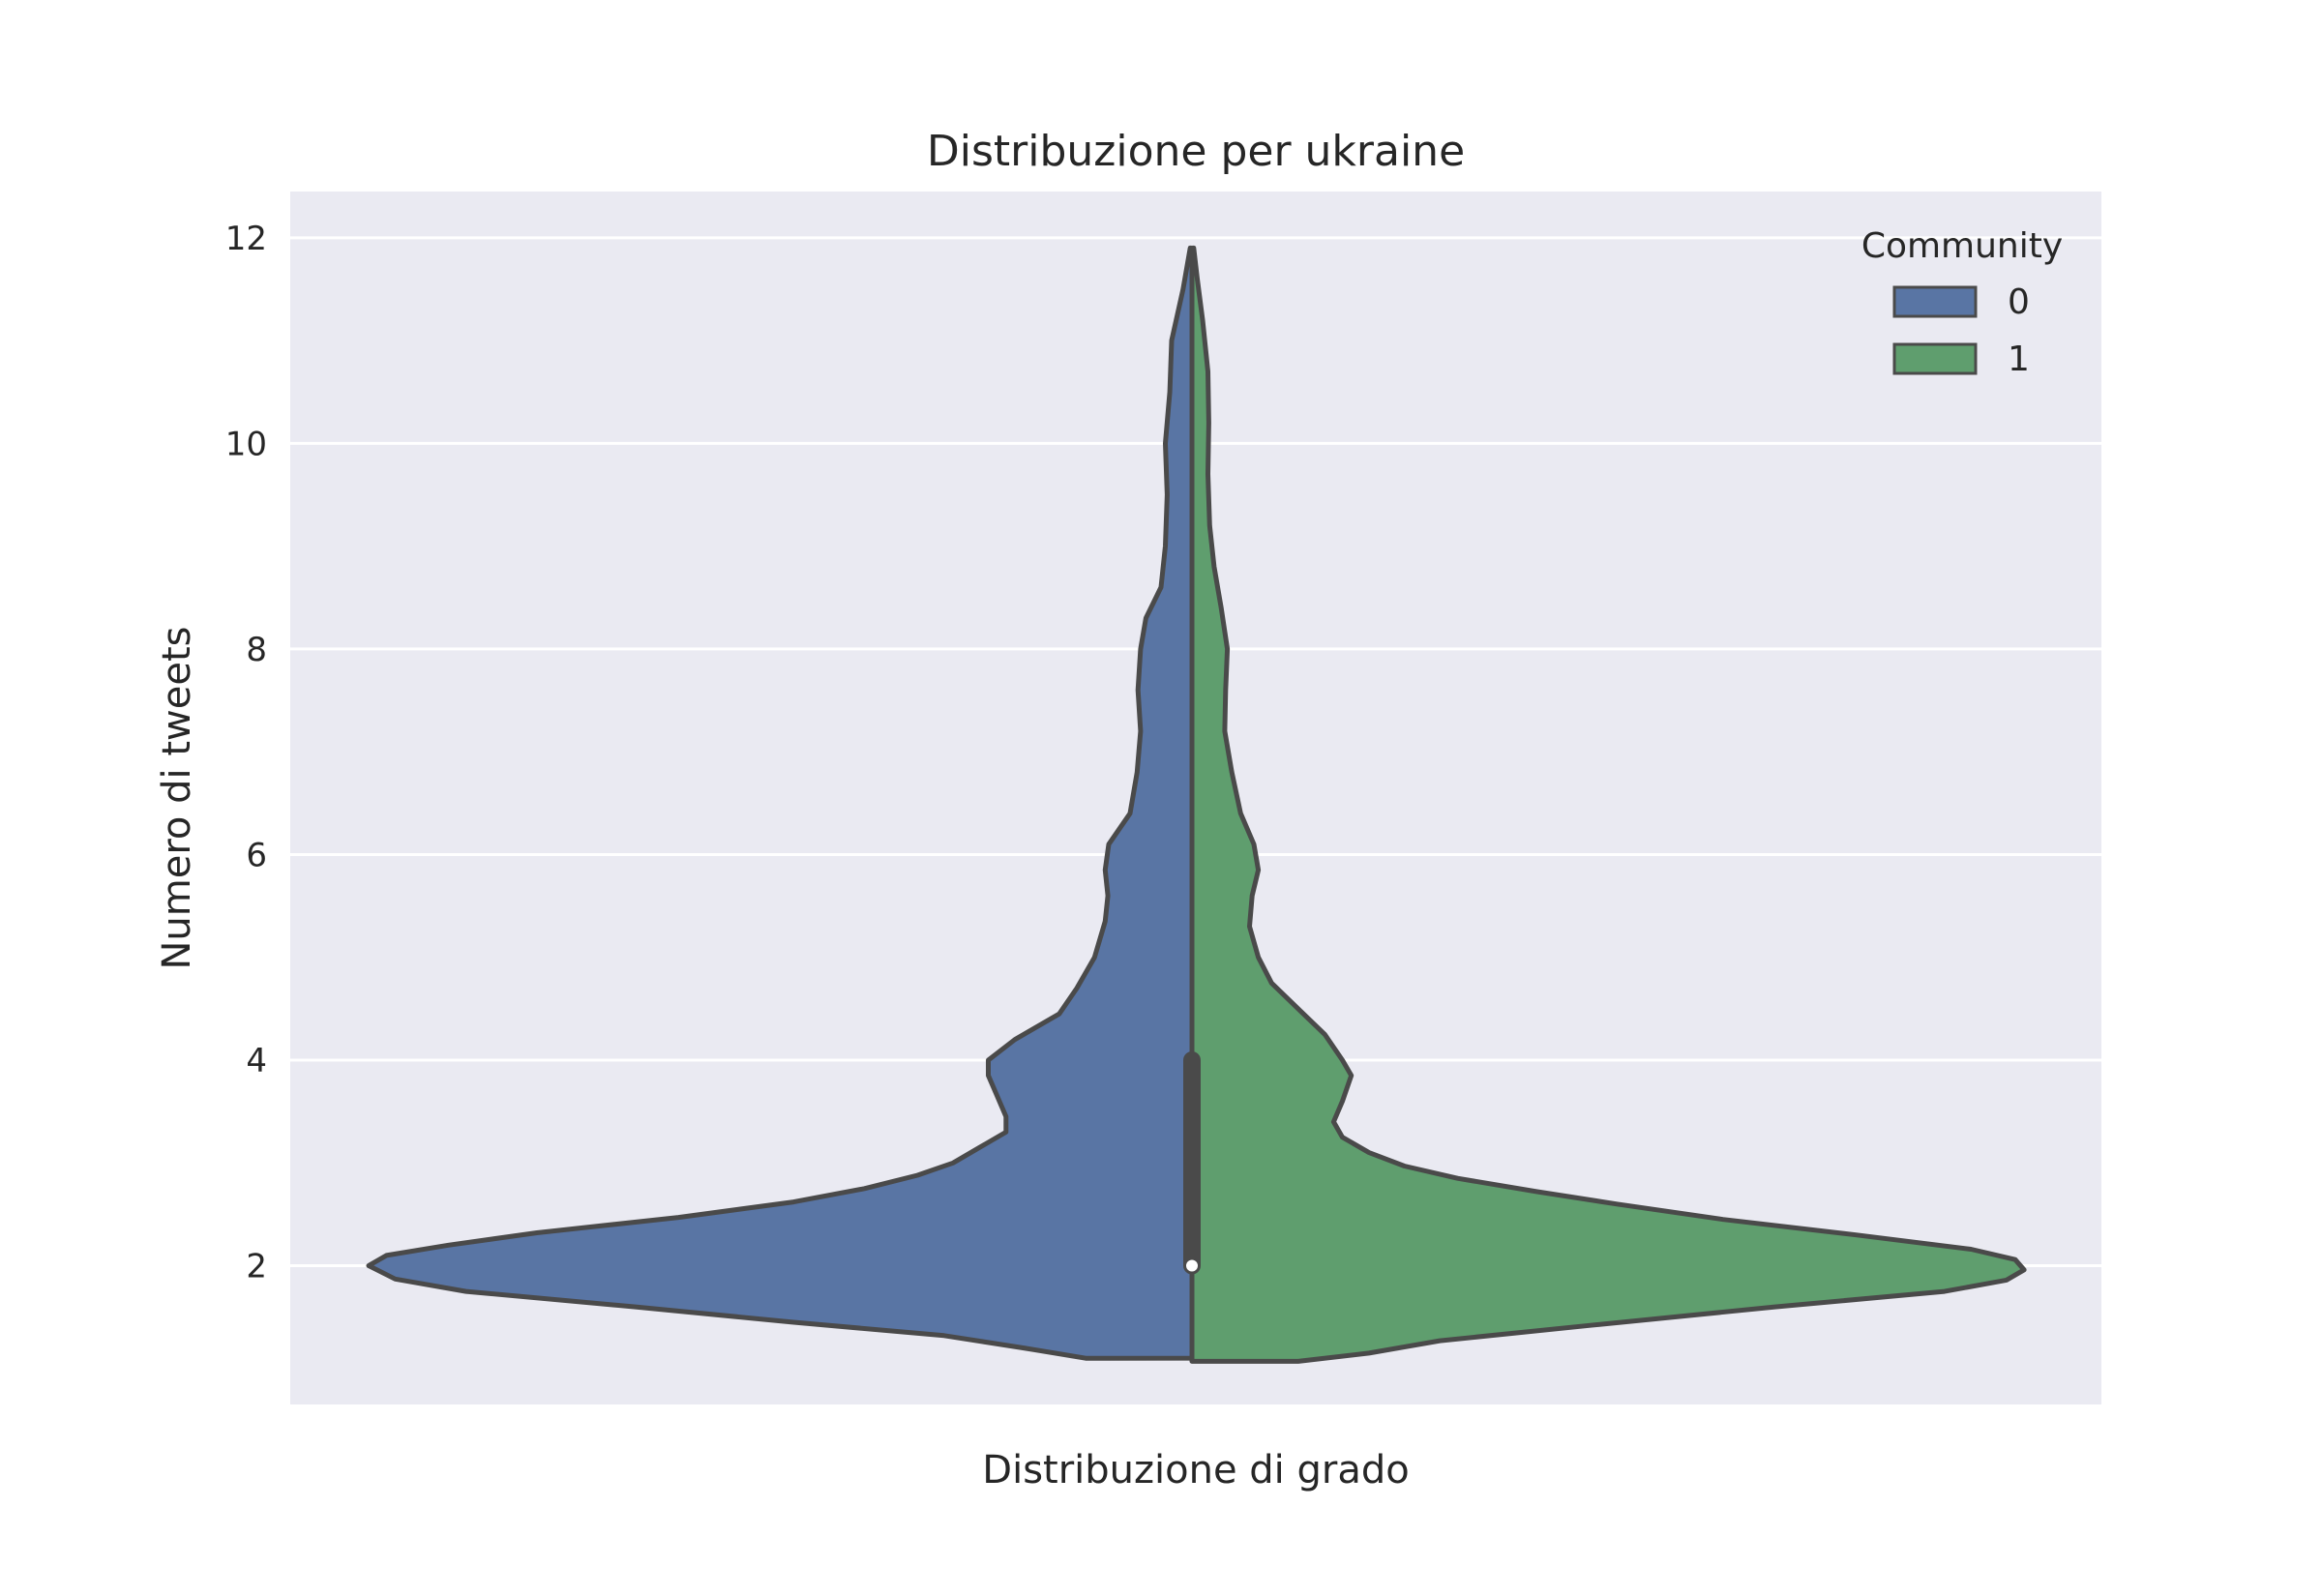 This screenshot has height=1596, width=2322. Describe the element at coordinates (256, 650) in the screenshot. I see `y-tick-label-8: 8` at that location.